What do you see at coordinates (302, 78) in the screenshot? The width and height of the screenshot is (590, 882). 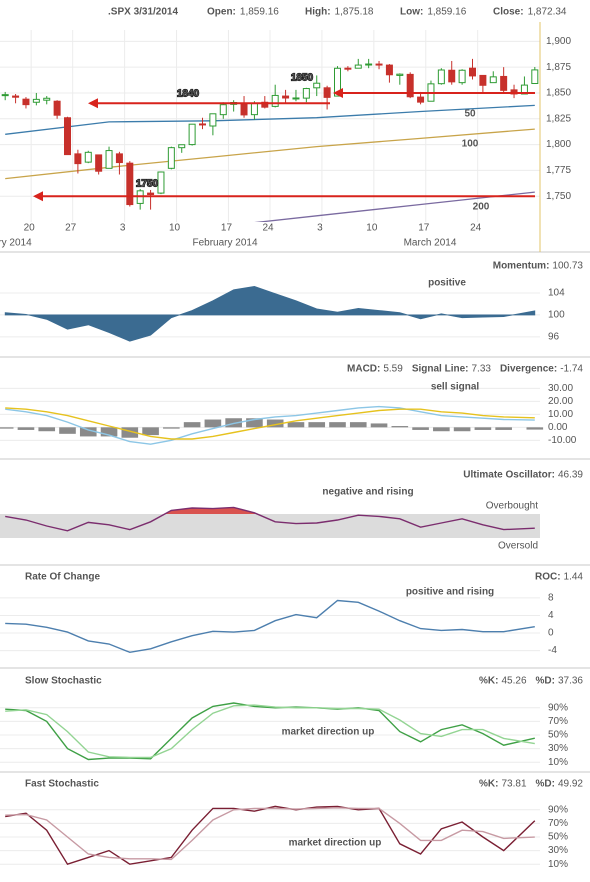 I see `level-label: 1850` at bounding box center [302, 78].